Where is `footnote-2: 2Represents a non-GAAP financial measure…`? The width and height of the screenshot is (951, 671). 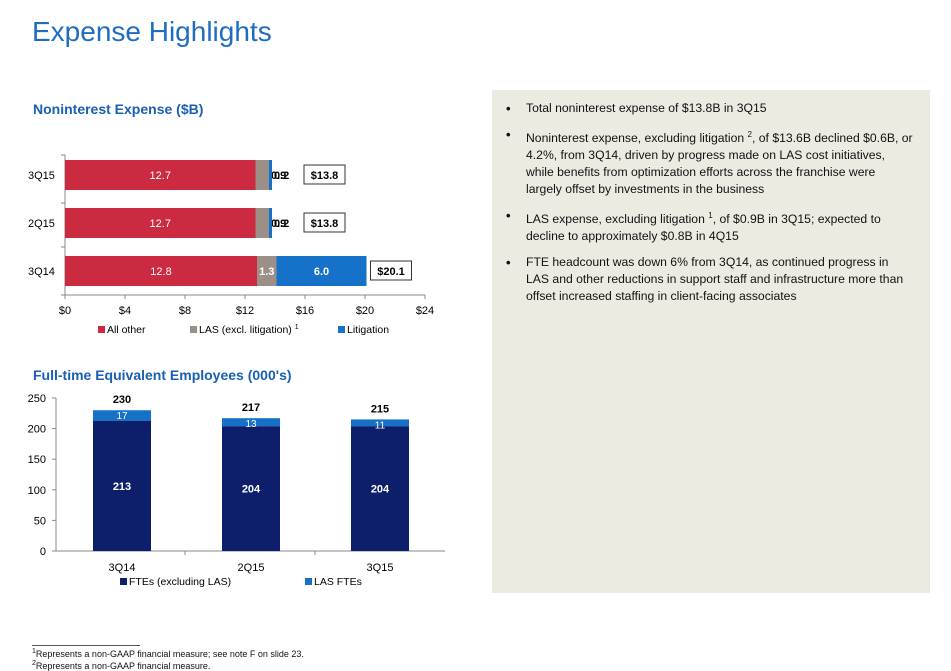
footnote-2: 2Represents a non-GAAP financial measure… is located at coordinates (121, 665).